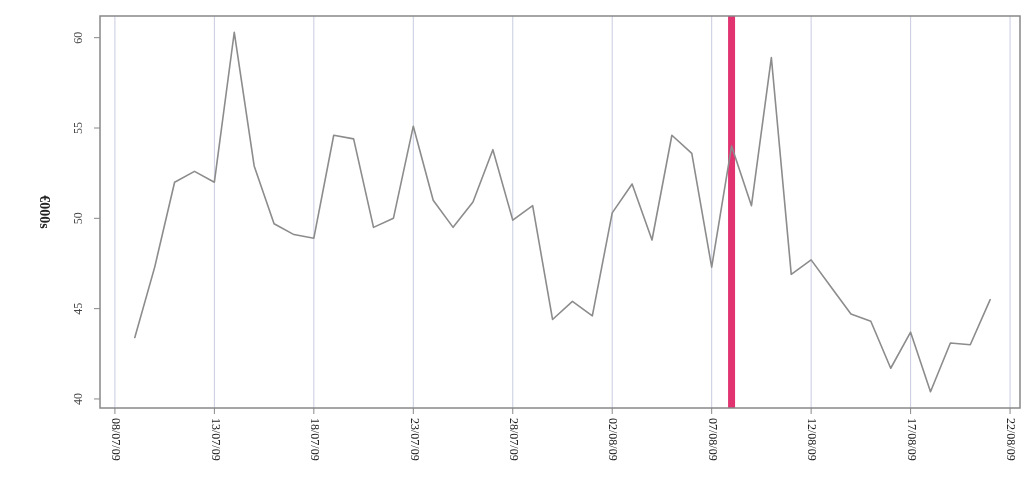 The height and width of the screenshot is (486, 1034). What do you see at coordinates (414, 439) in the screenshot?
I see `x-tick-label: 23/07/09` at bounding box center [414, 439].